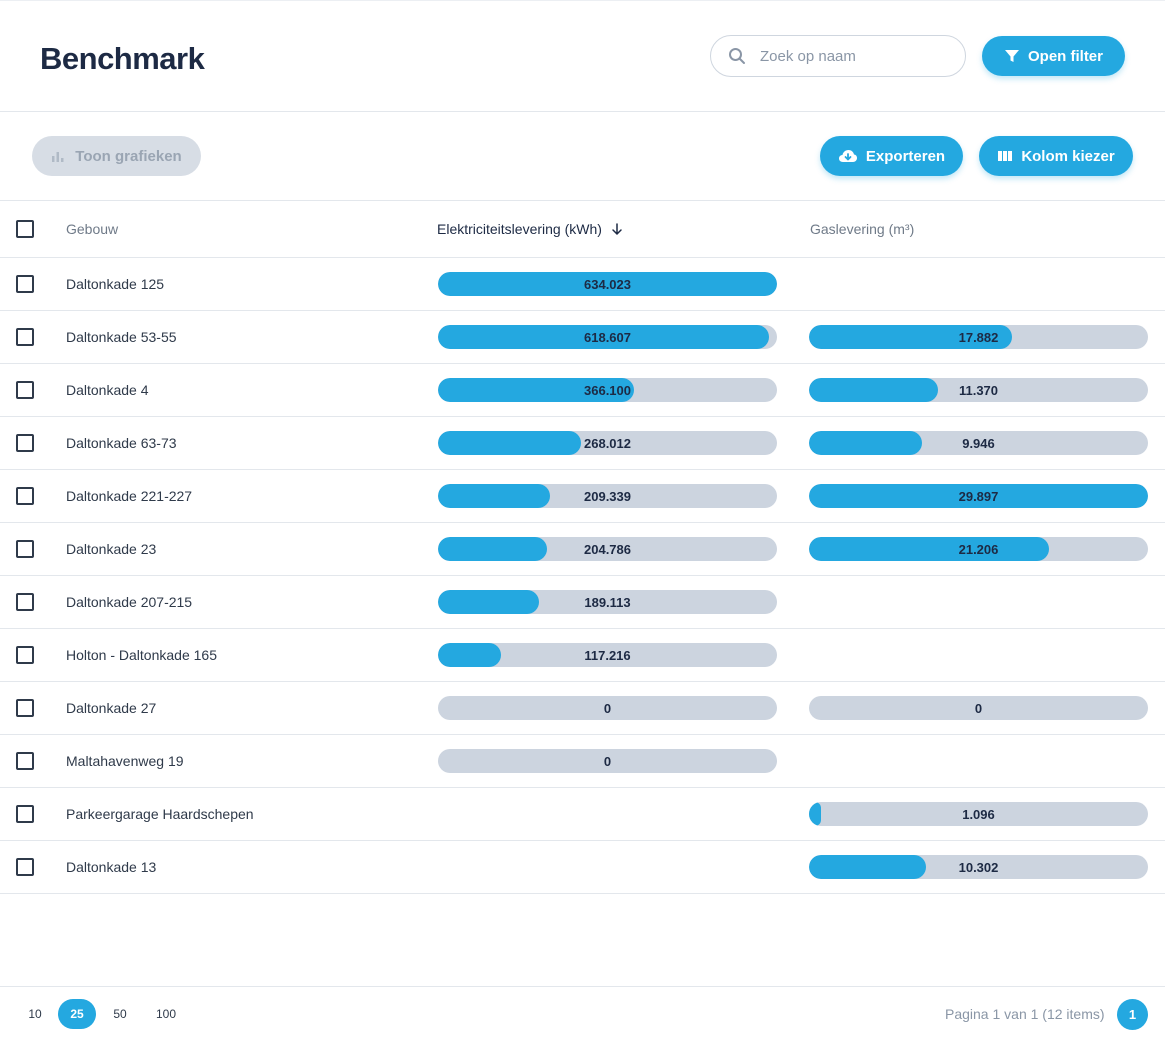  I want to click on gas-value: 1.096, so click(978, 814).